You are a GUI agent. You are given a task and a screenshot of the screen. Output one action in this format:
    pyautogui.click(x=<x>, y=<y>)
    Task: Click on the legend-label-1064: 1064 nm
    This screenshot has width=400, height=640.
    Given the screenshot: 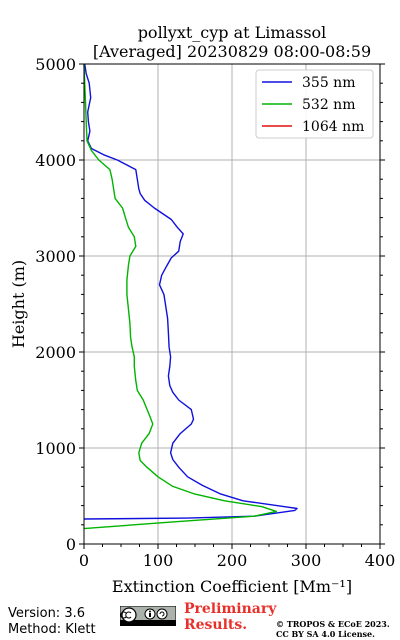 What is the action you would take?
    pyautogui.click(x=333, y=127)
    